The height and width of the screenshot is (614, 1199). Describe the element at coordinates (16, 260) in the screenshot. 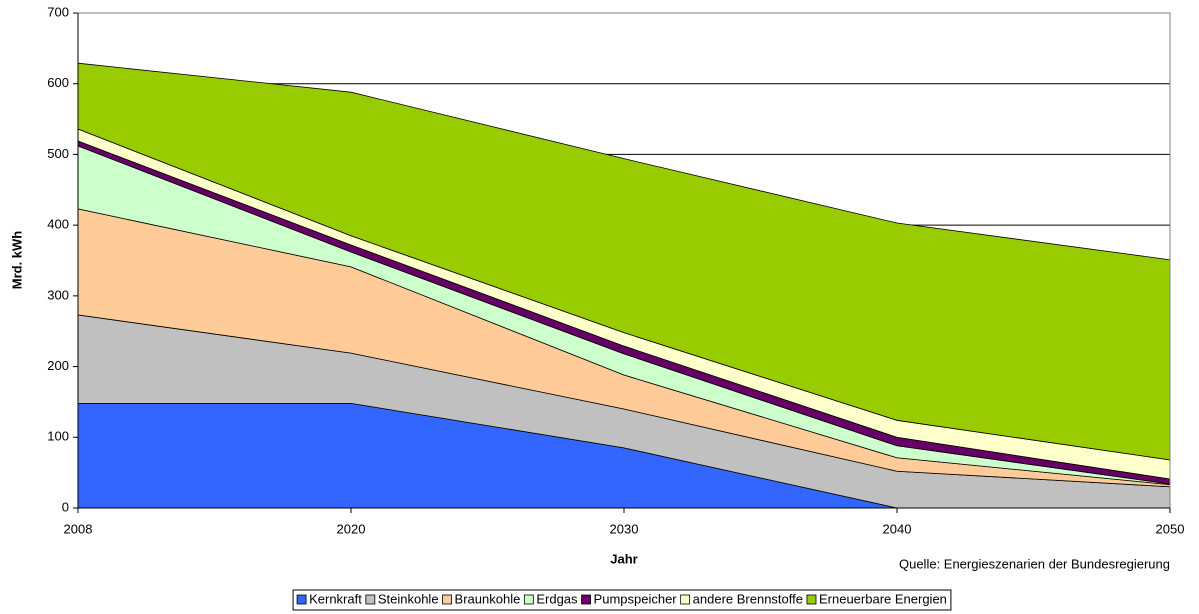

I see `y-axis-title: Mrd. kWh` at that location.